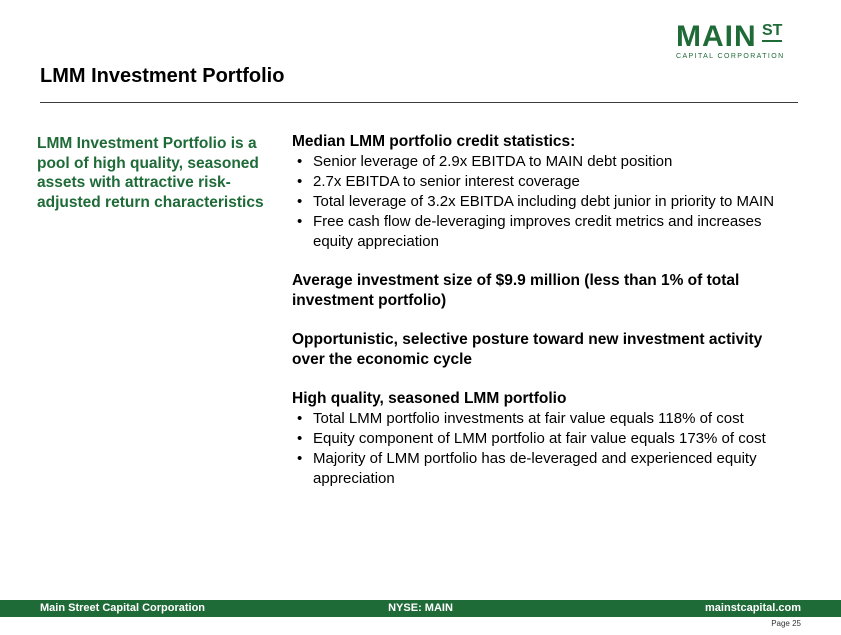 This screenshot has height=635, width=841. What do you see at coordinates (786, 623) in the screenshot?
I see `page-number: Page 25` at bounding box center [786, 623].